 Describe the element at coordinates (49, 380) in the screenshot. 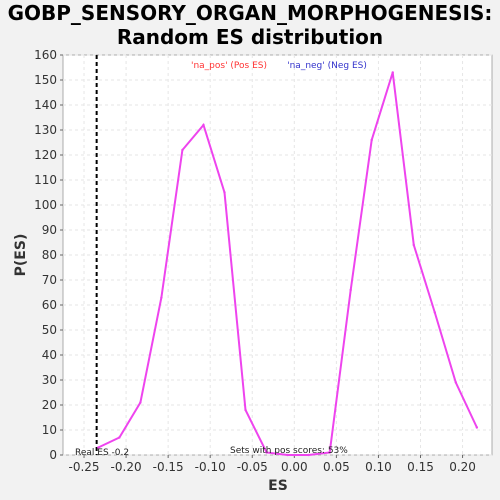

I see `y-tick-label: 30` at that location.